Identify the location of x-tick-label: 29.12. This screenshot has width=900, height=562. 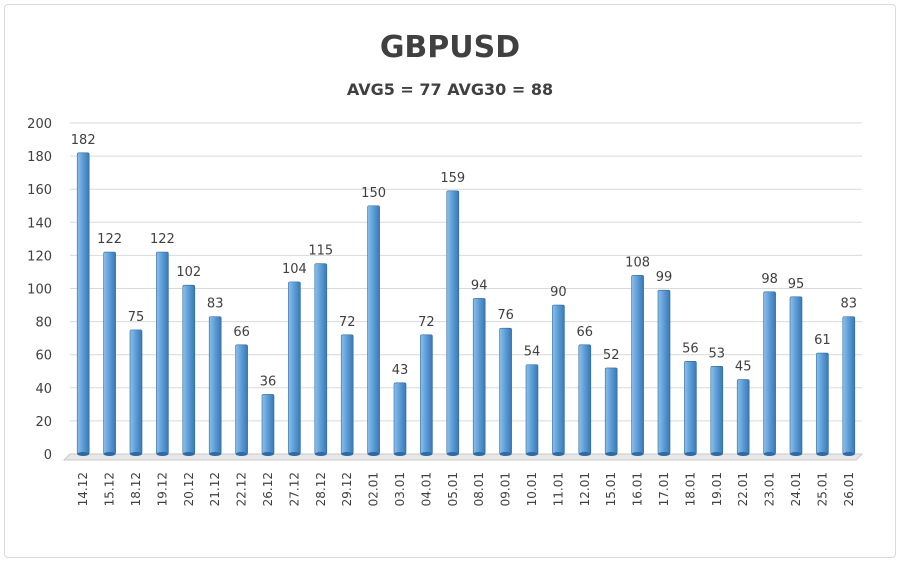
(347, 489).